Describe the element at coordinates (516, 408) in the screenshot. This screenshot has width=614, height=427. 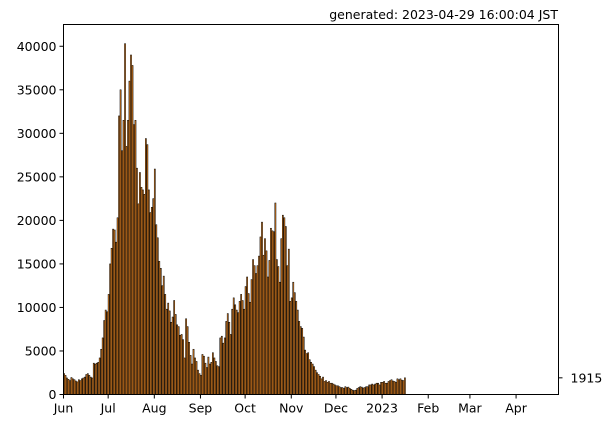
I see `x-tick-label: Apr` at that location.